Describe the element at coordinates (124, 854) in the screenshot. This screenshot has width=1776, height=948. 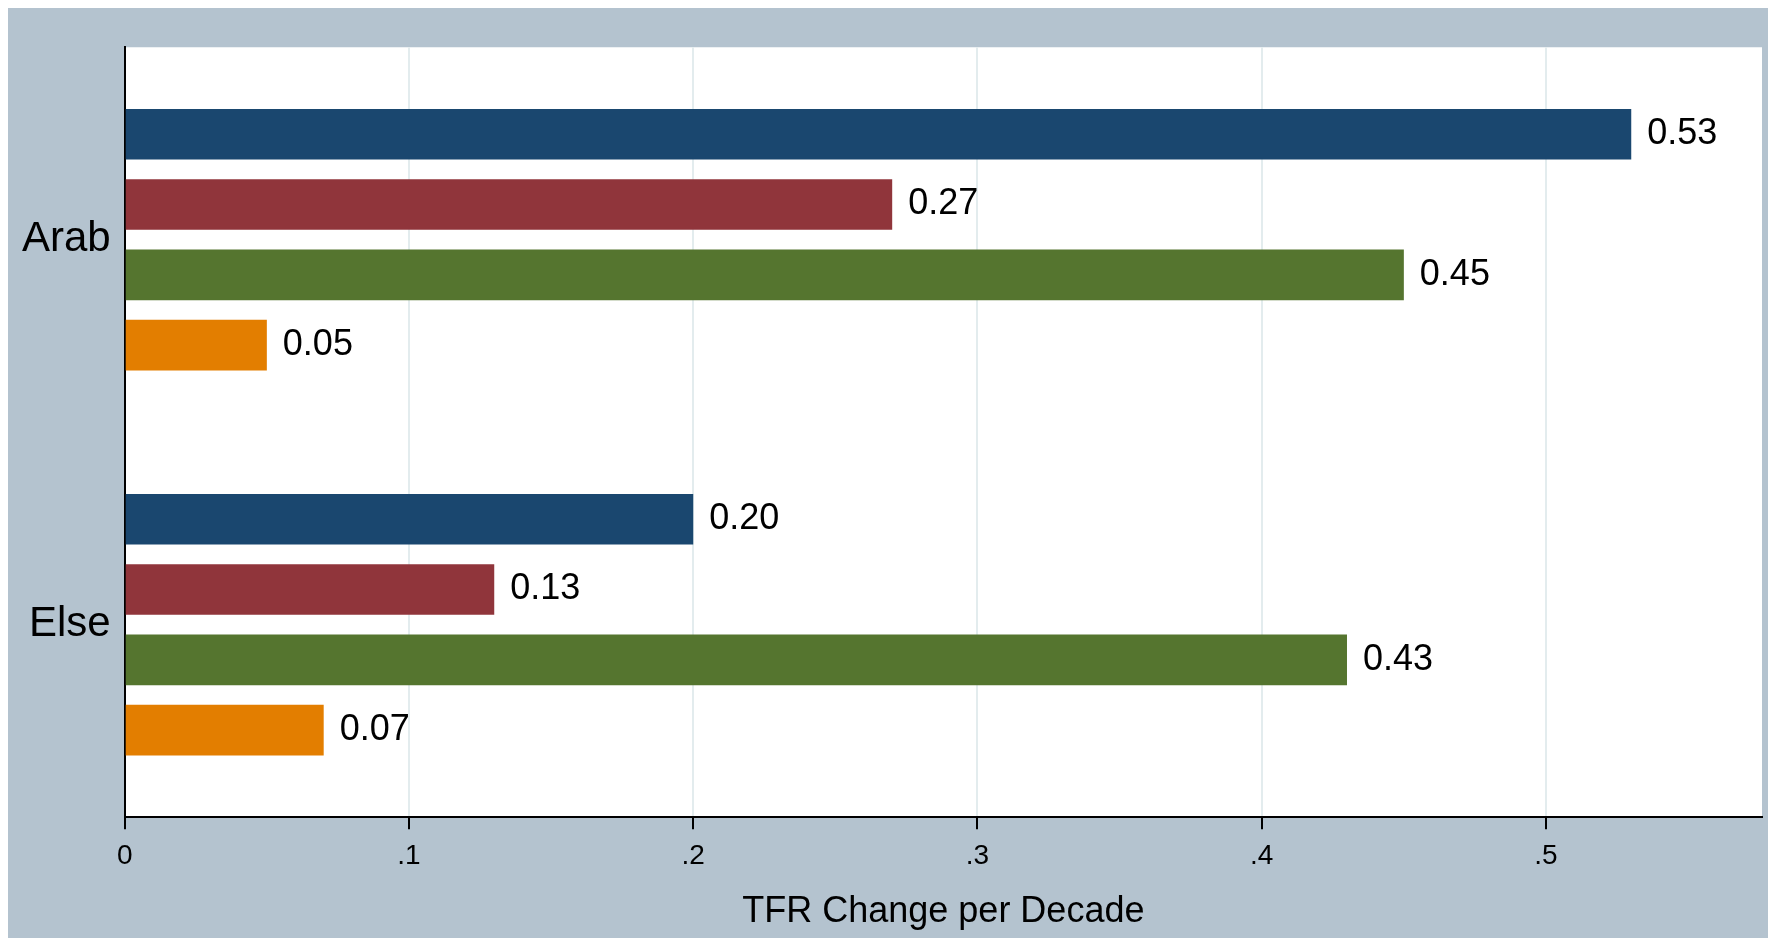
I see `x-tick-label: 0` at that location.